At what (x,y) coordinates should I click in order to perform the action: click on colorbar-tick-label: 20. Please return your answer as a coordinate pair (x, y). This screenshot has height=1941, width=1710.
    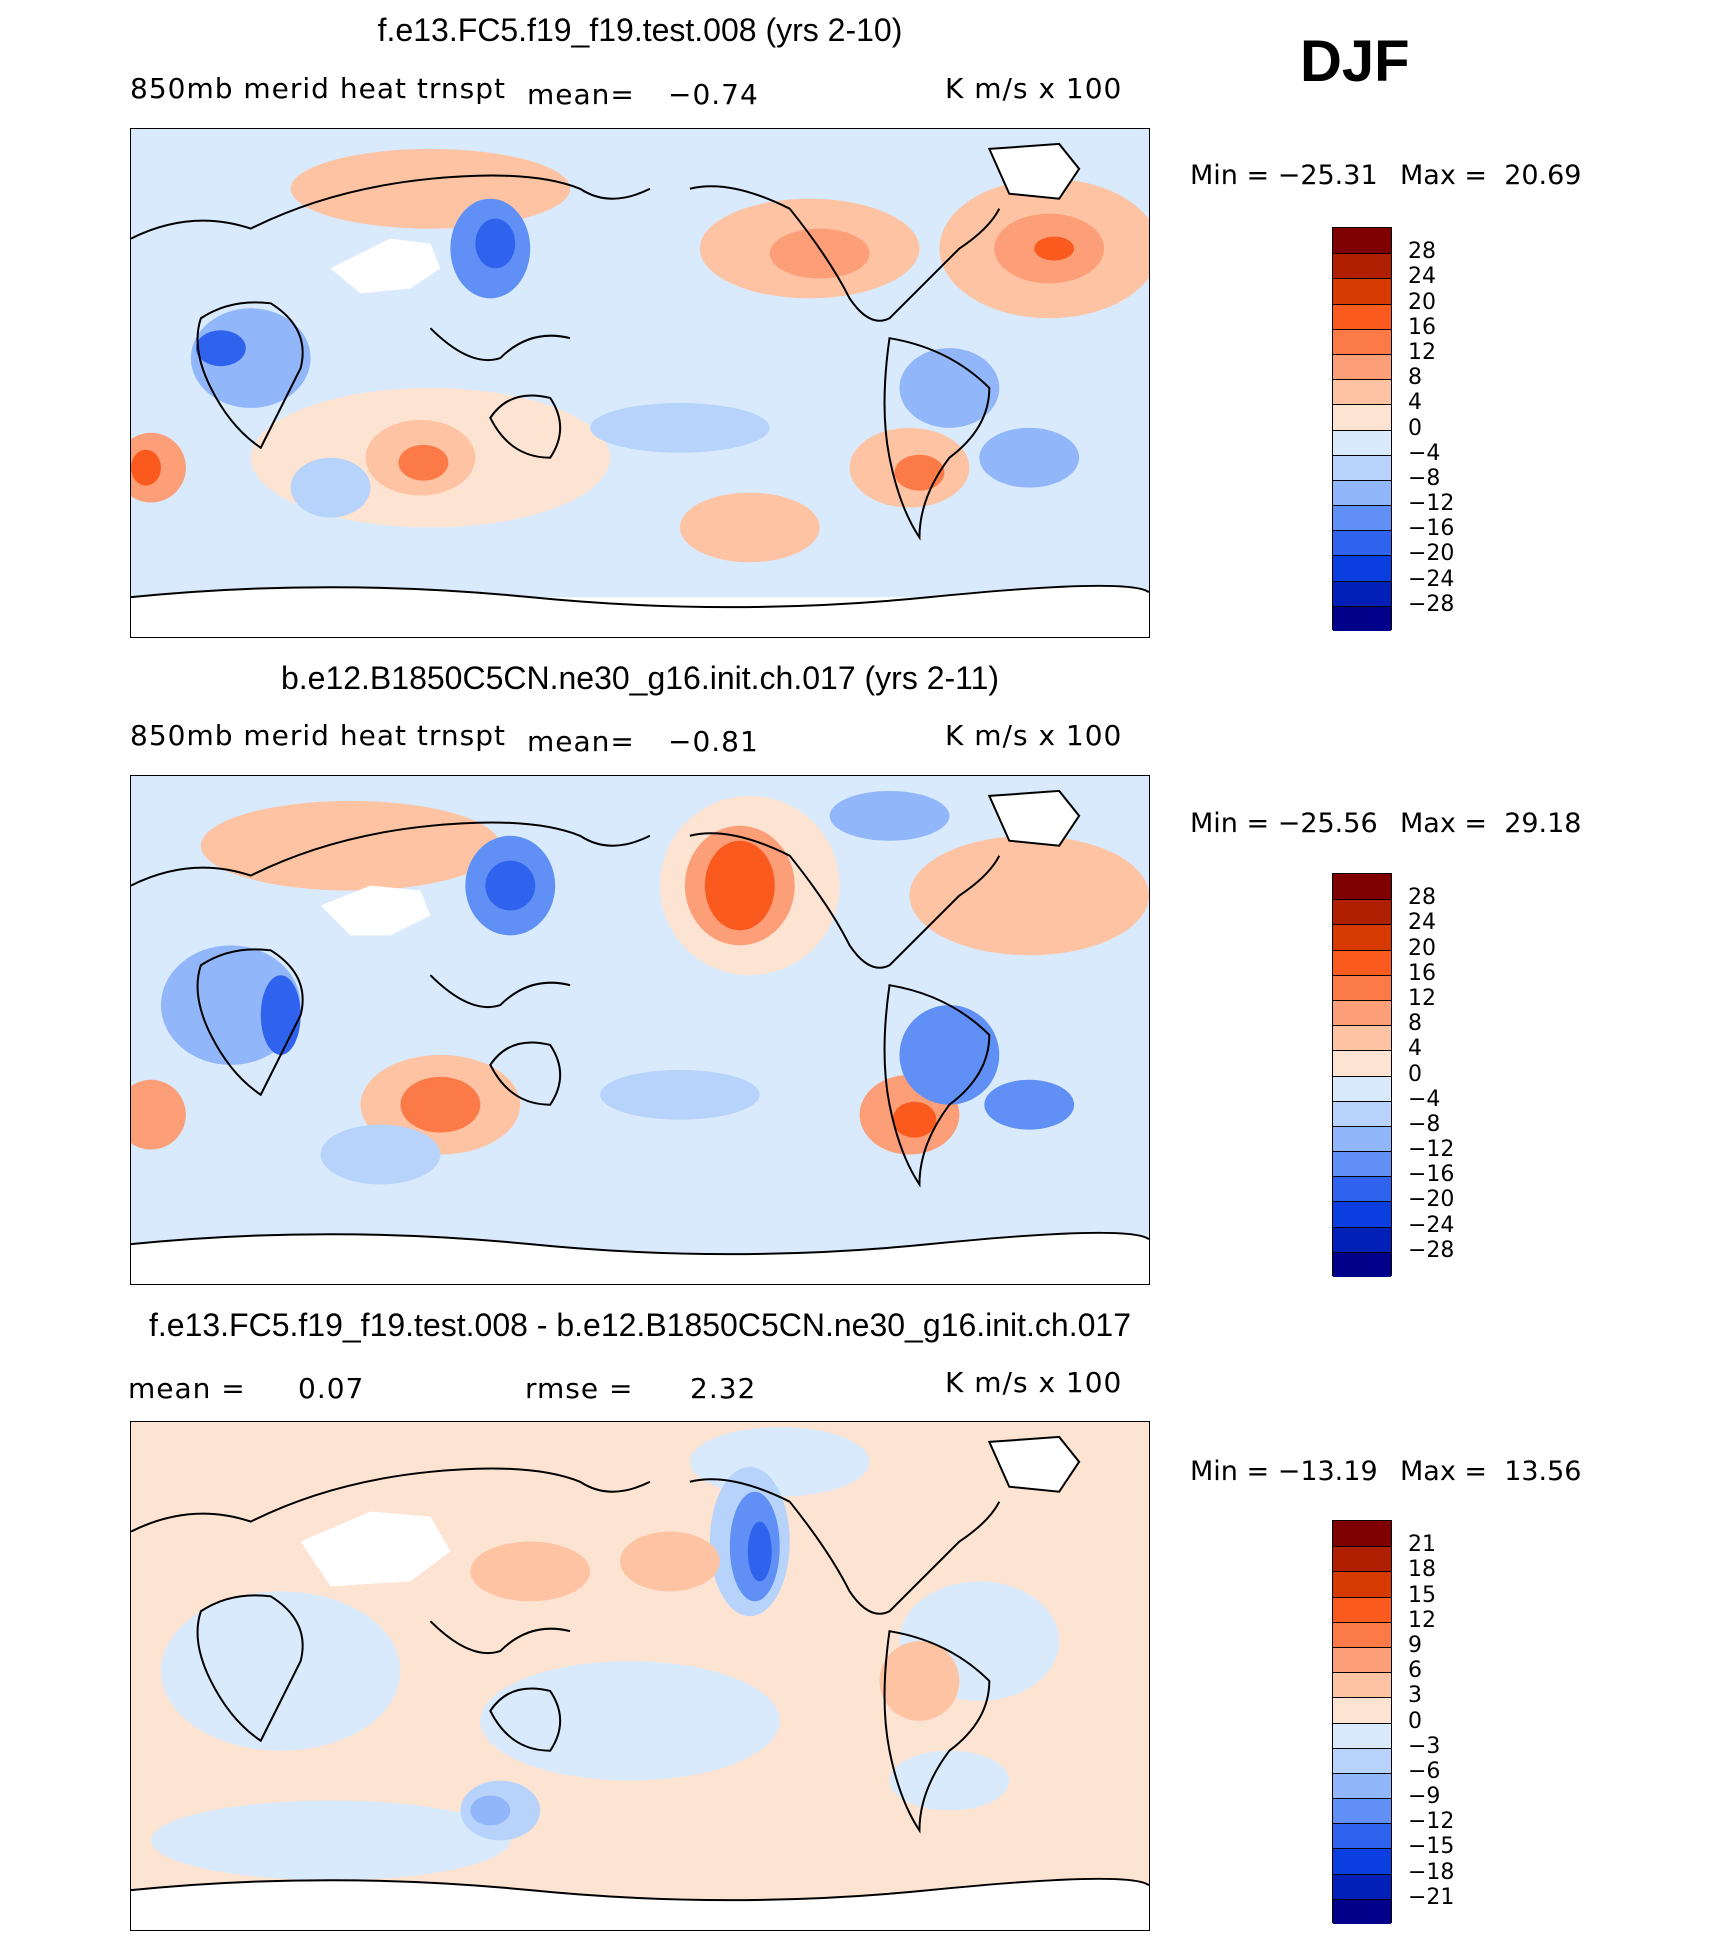
    Looking at the image, I should click on (1422, 302).